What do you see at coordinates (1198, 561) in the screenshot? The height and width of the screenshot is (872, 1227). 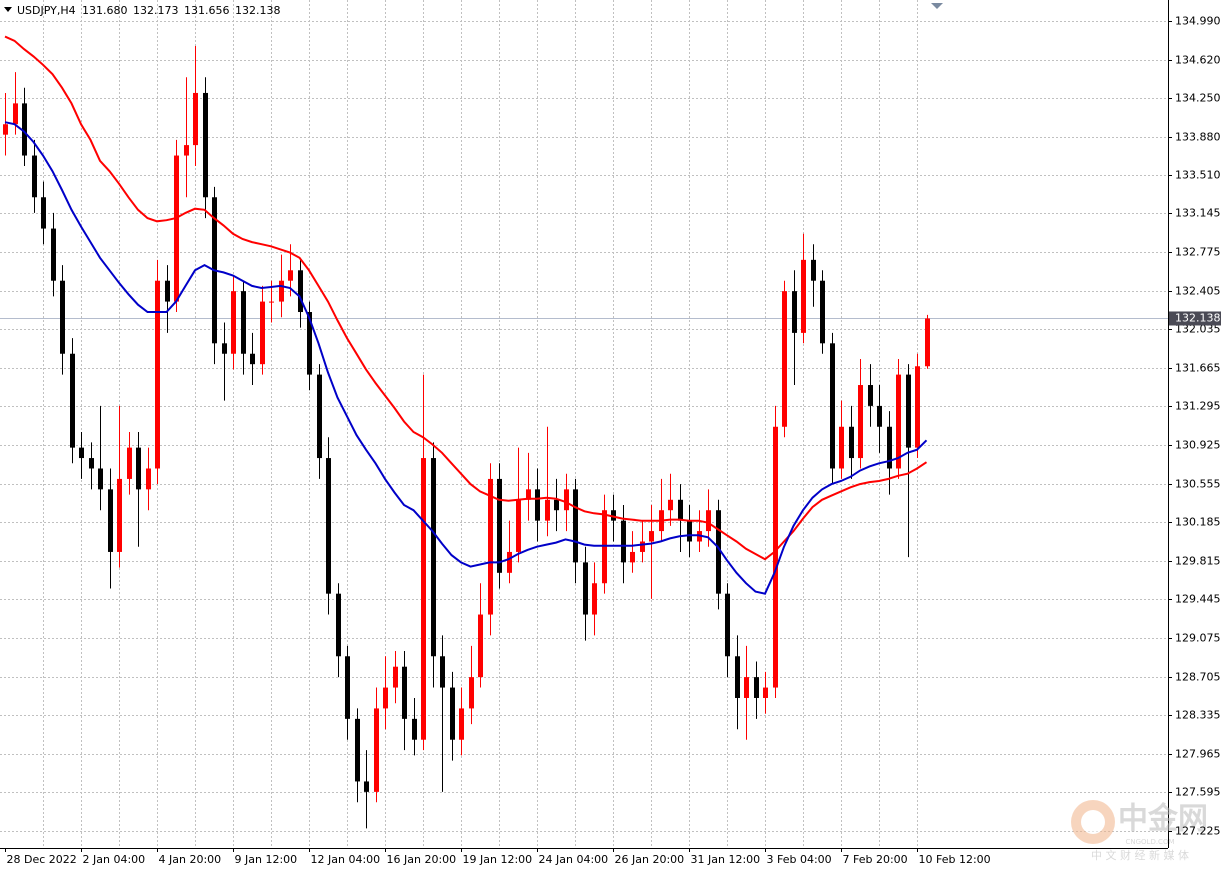 I see `y-tick-label: 129.815` at bounding box center [1198, 561].